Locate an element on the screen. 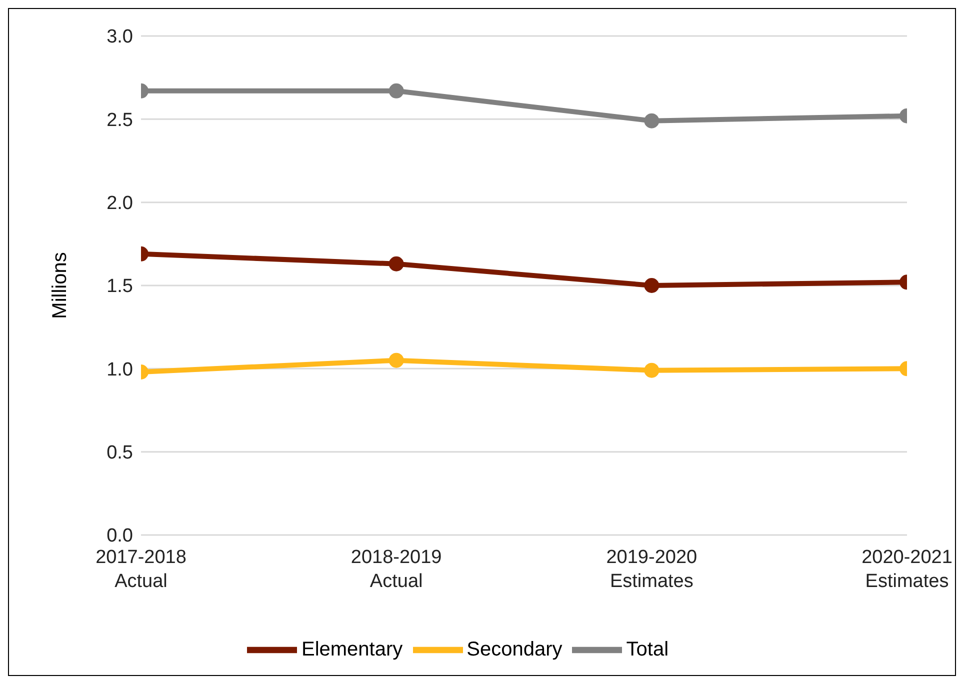 The height and width of the screenshot is (684, 964). legend-label: Elementary is located at coordinates (352, 649).